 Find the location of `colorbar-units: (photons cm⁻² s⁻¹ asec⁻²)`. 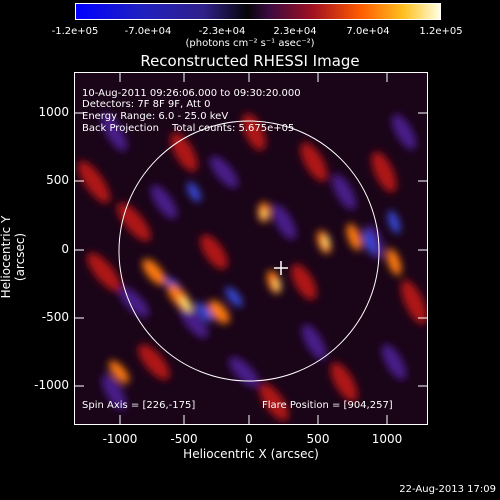

colorbar-units: (photons cm⁻² s⁻¹ asec⁻²) is located at coordinates (250, 43).